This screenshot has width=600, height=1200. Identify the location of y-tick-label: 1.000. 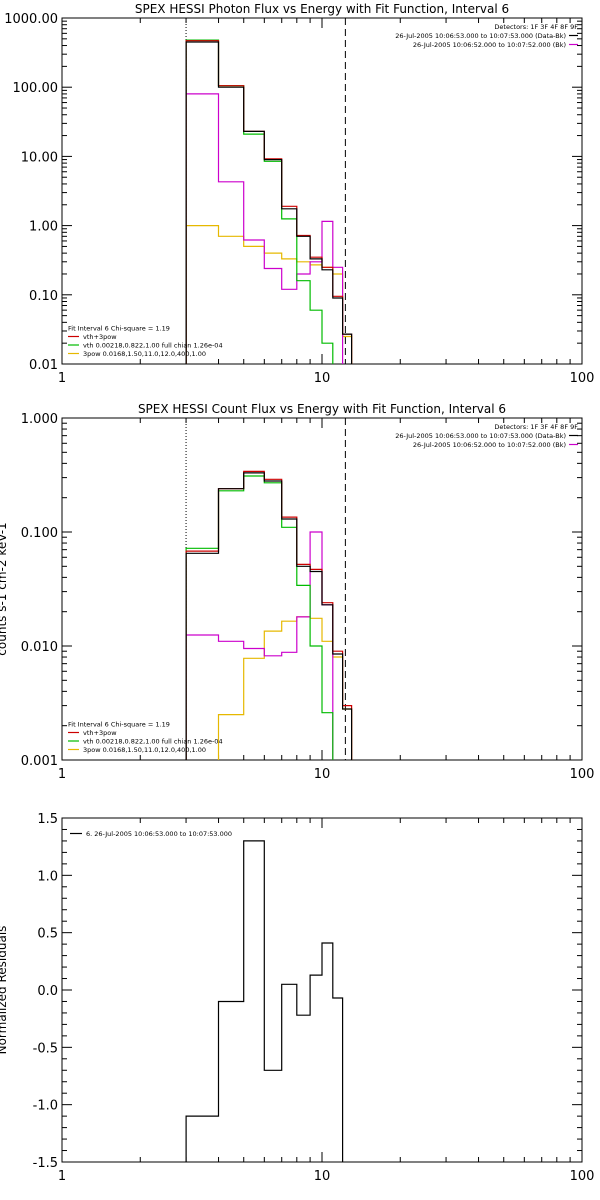
(39, 419).